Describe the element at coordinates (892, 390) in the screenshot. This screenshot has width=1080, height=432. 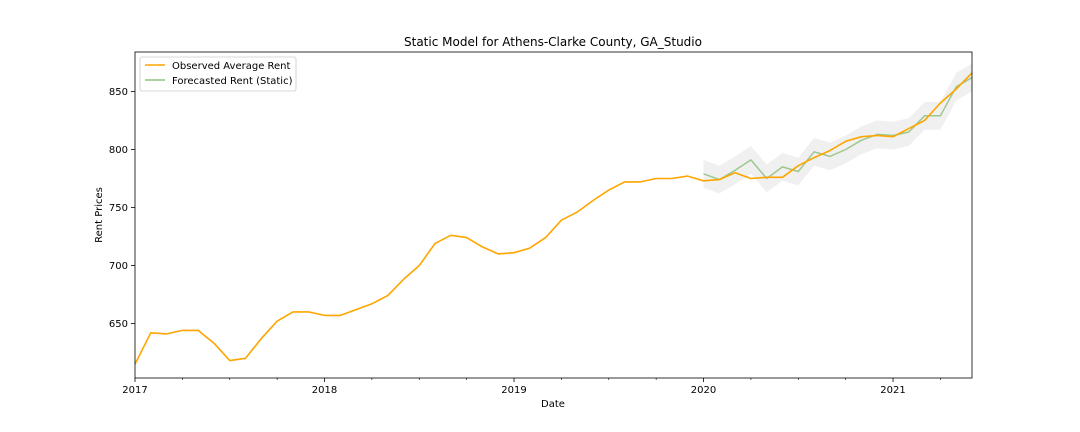
I see `x-tick-label: 2021` at that location.